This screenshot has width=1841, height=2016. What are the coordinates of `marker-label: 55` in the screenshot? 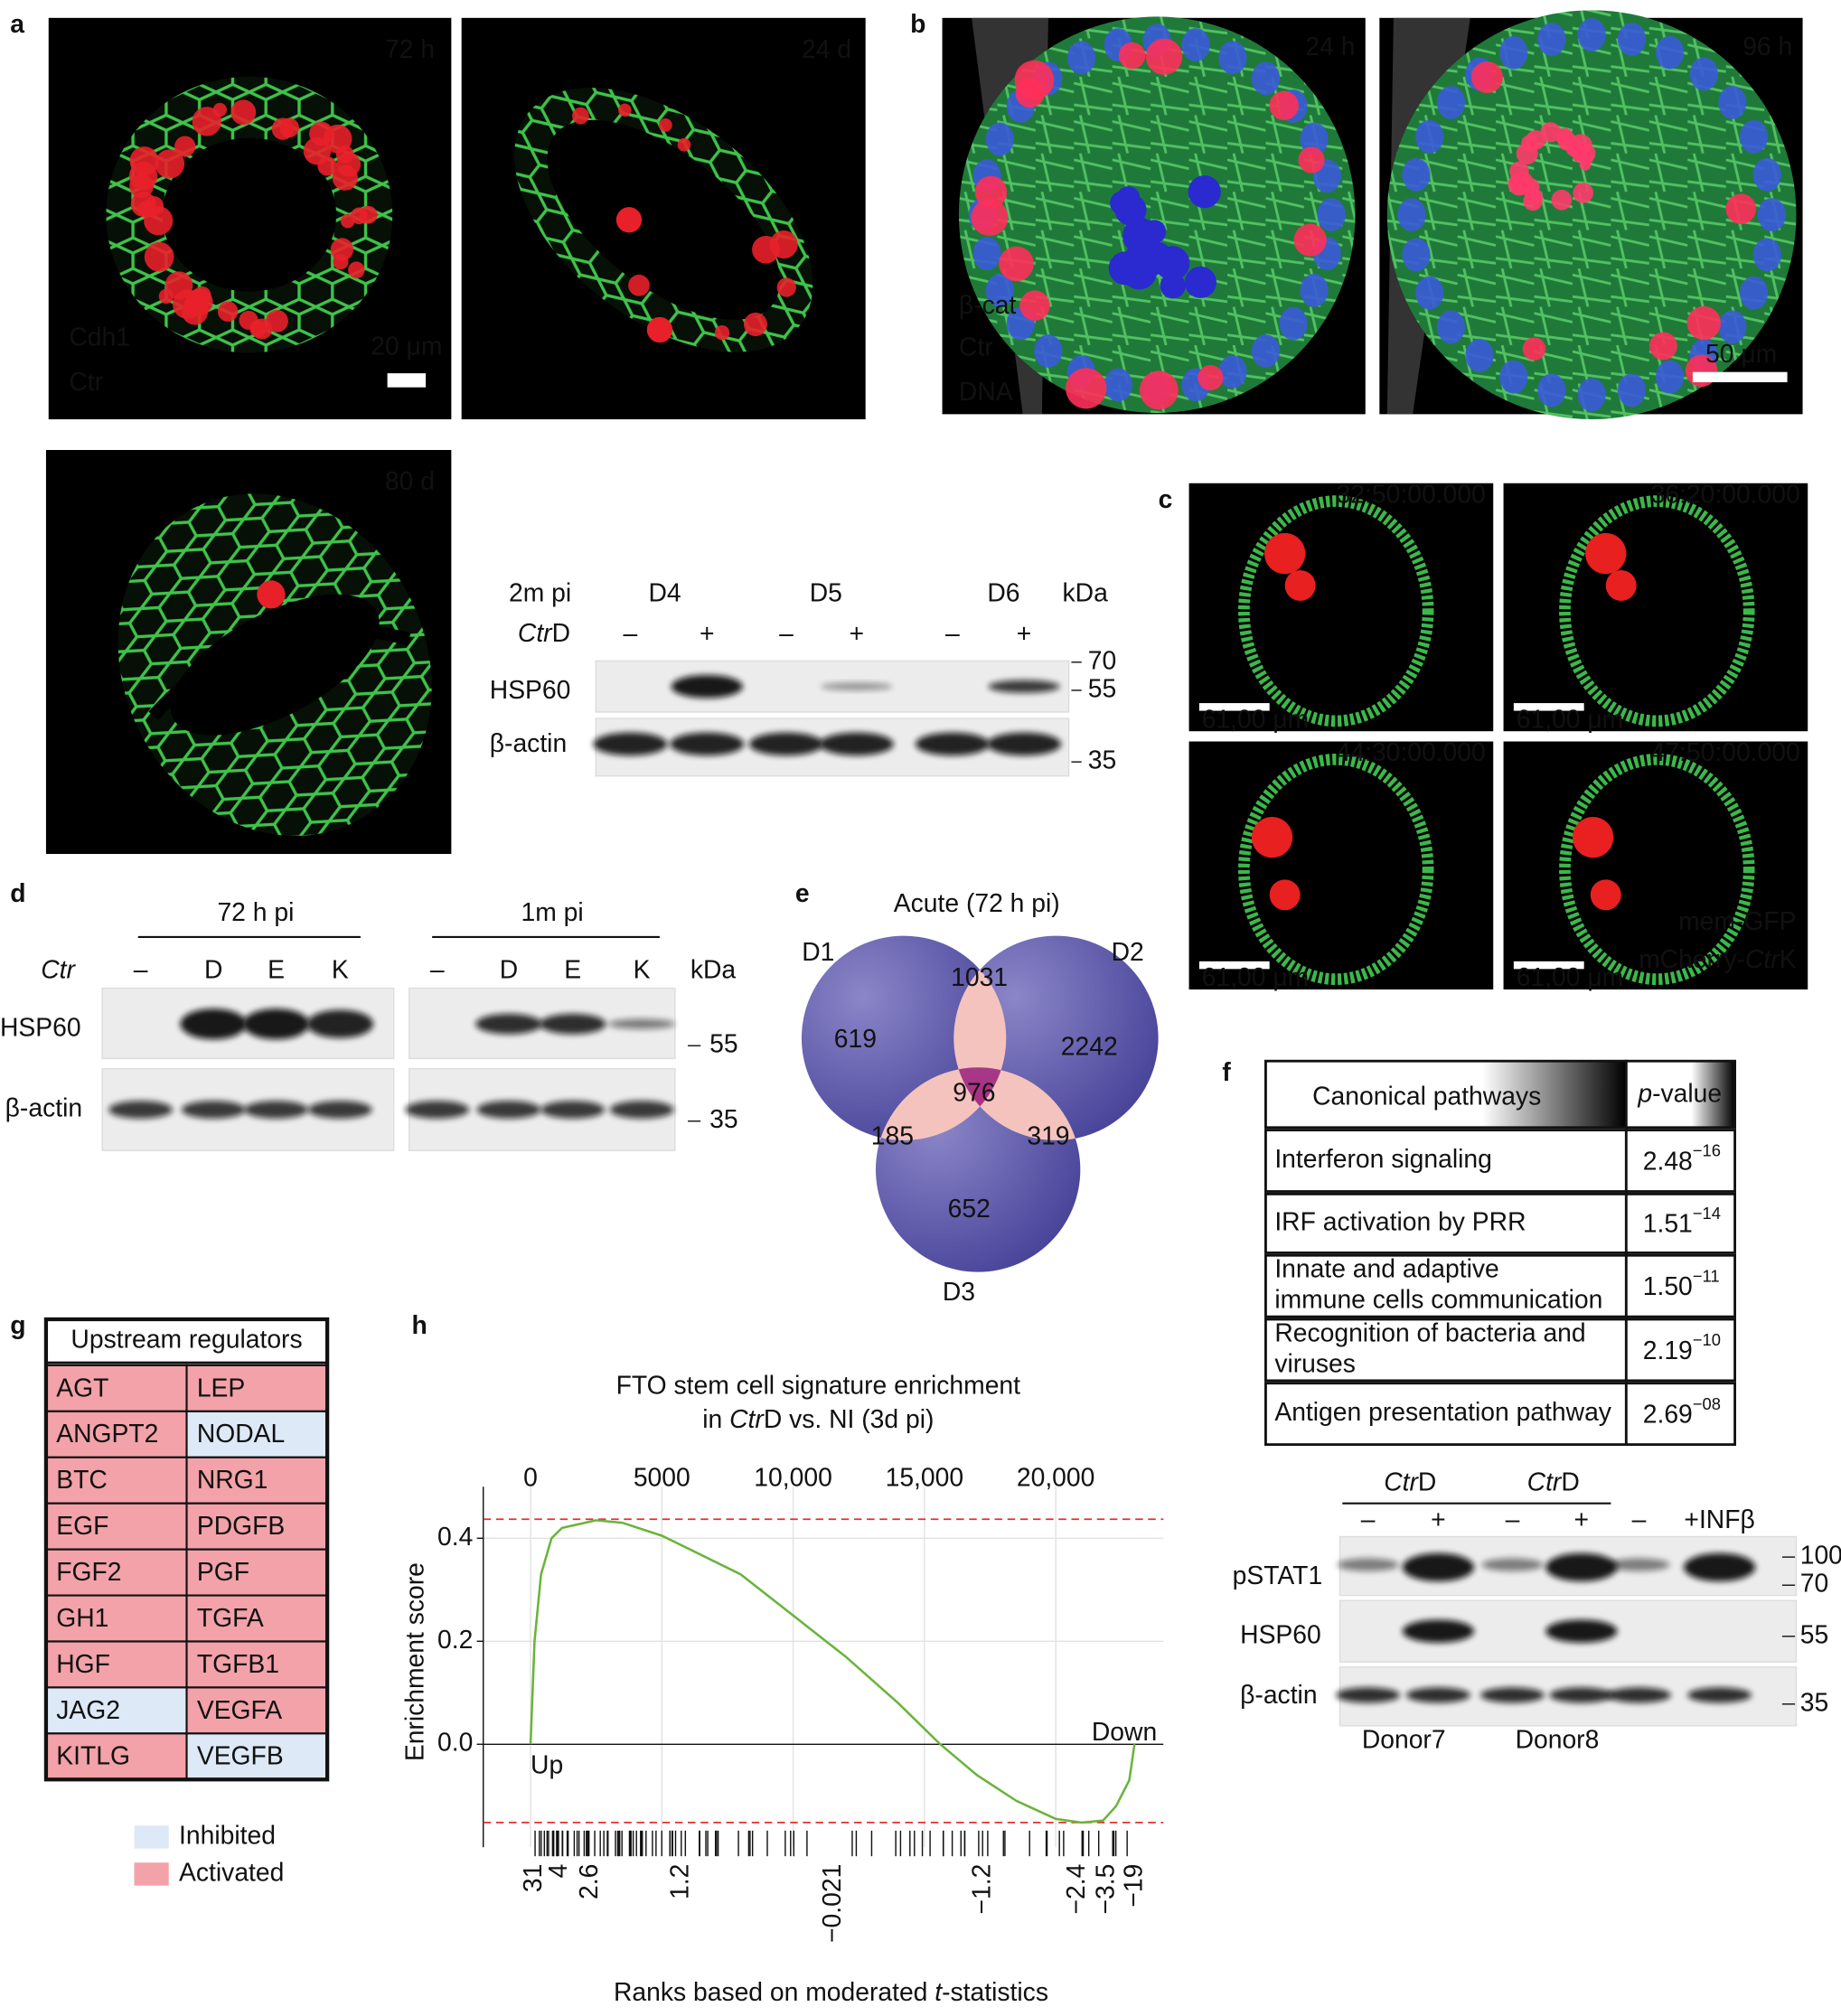 It's located at (1814, 1633).